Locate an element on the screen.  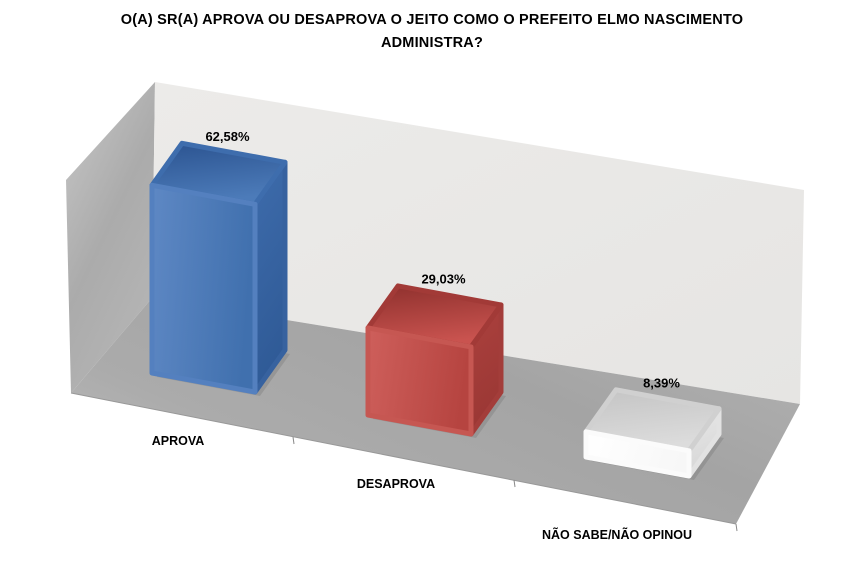
category-label-nao-sabe-nao-opinou: NÃO SABE/NÃO OPINOU is located at coordinates (617, 534).